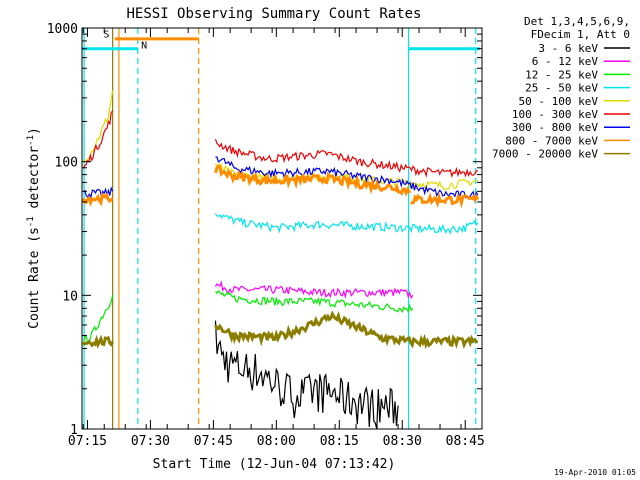 Image resolution: width=640 pixels, height=480 pixels. I want to click on legend-label: 800 - 7000 keV, so click(551, 140).